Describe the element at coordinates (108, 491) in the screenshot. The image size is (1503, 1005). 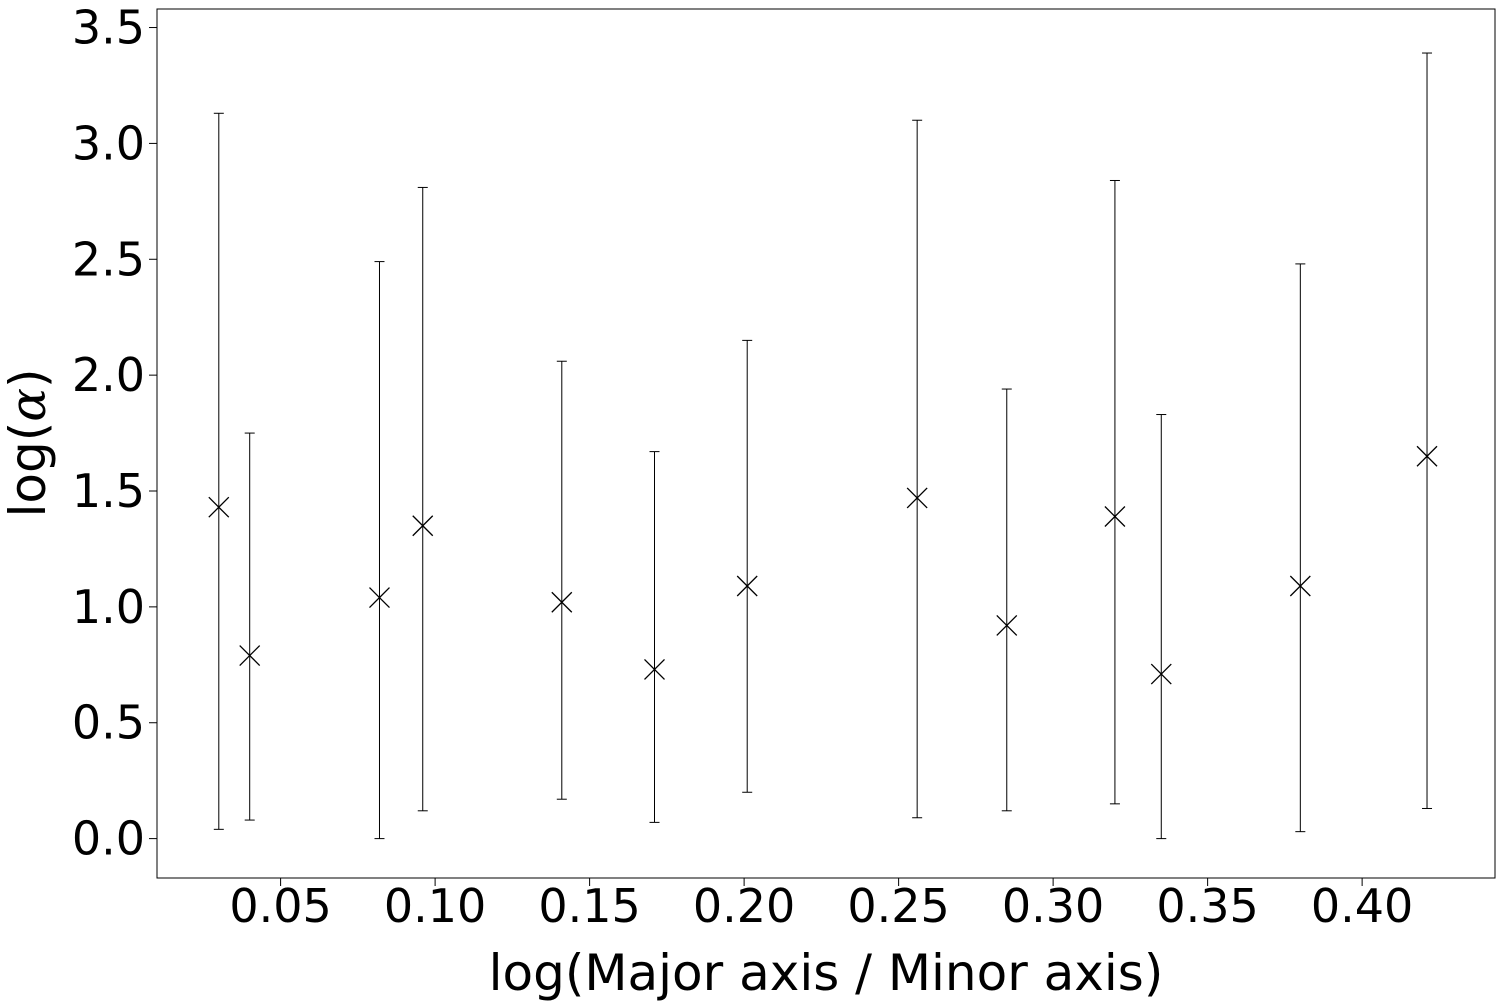
I see `y-tick-label: 1.5` at that location.